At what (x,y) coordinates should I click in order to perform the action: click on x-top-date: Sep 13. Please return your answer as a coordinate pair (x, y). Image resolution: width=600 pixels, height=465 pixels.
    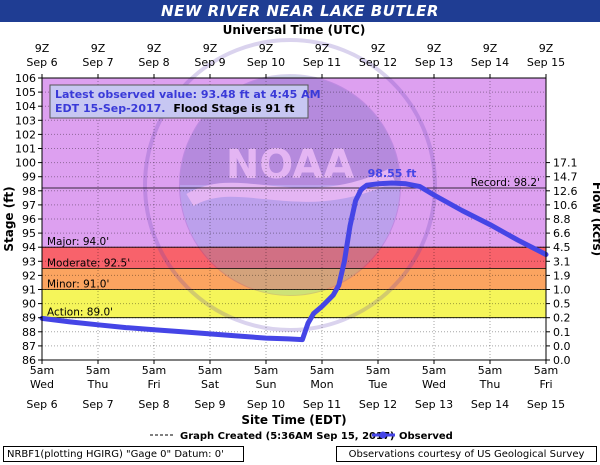
    Looking at the image, I should click on (434, 62).